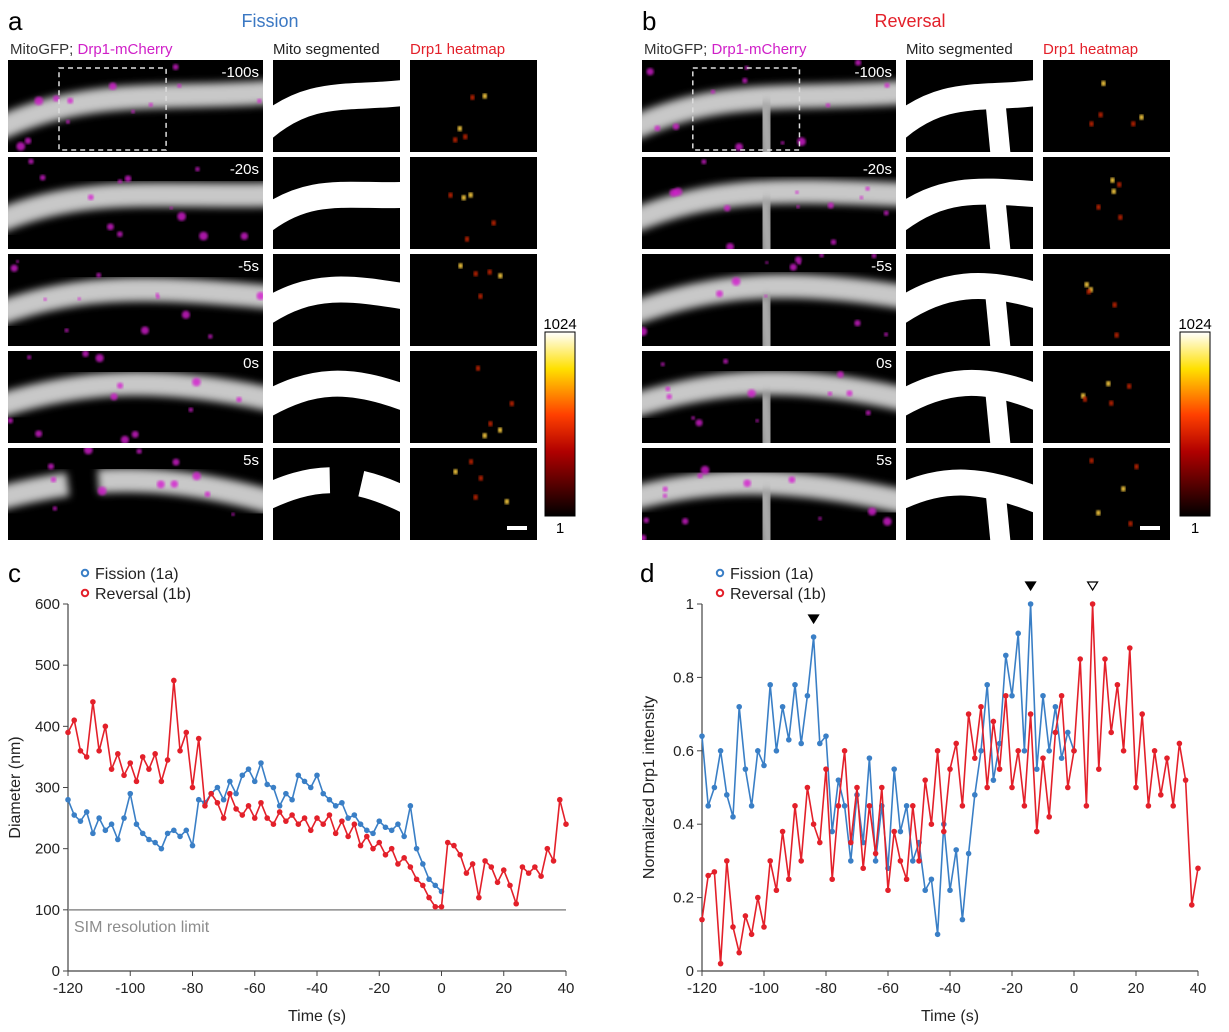  What do you see at coordinates (1195, 528) in the screenshot?
I see `colorbar-min: 1` at bounding box center [1195, 528].